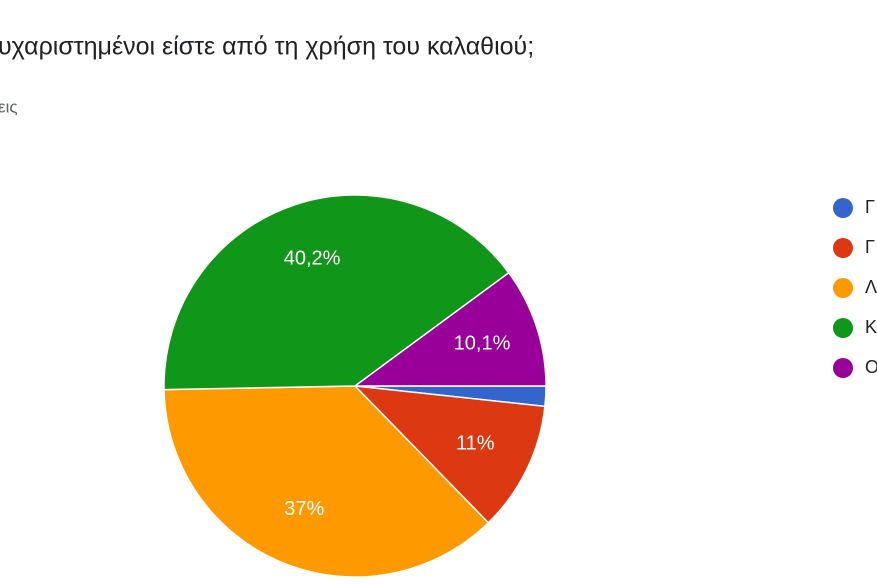  I want to click on data-label: 40,2%, so click(312, 259).